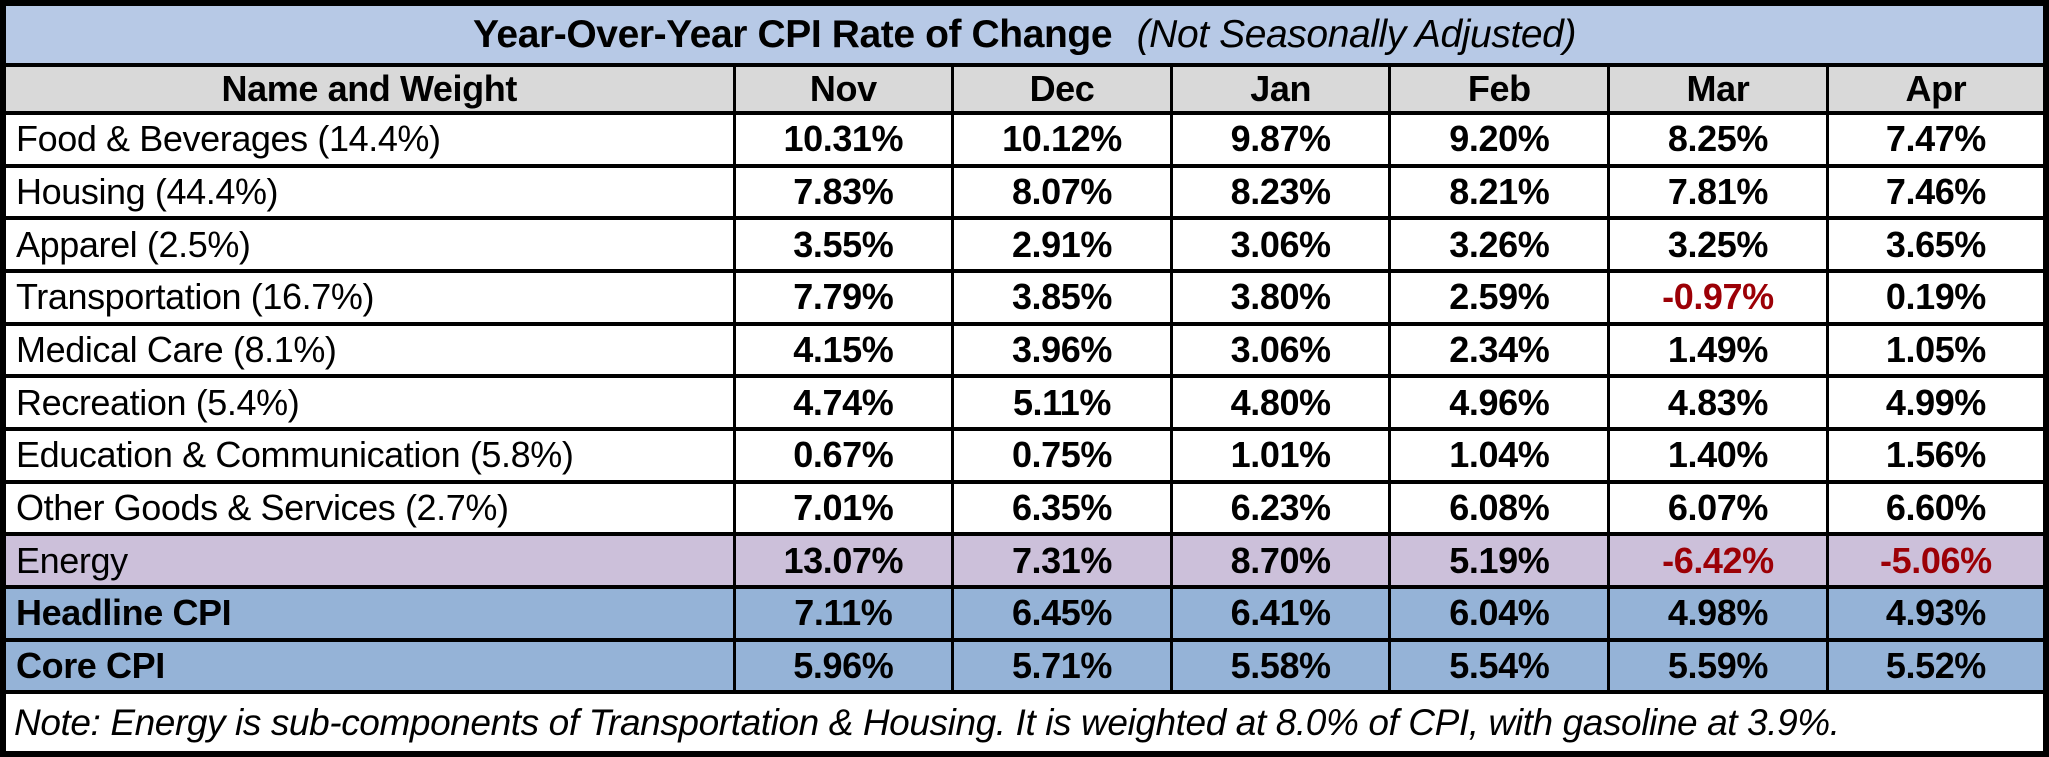  What do you see at coordinates (1718, 508) in the screenshot?
I see `data-cell: 6.07%` at bounding box center [1718, 508].